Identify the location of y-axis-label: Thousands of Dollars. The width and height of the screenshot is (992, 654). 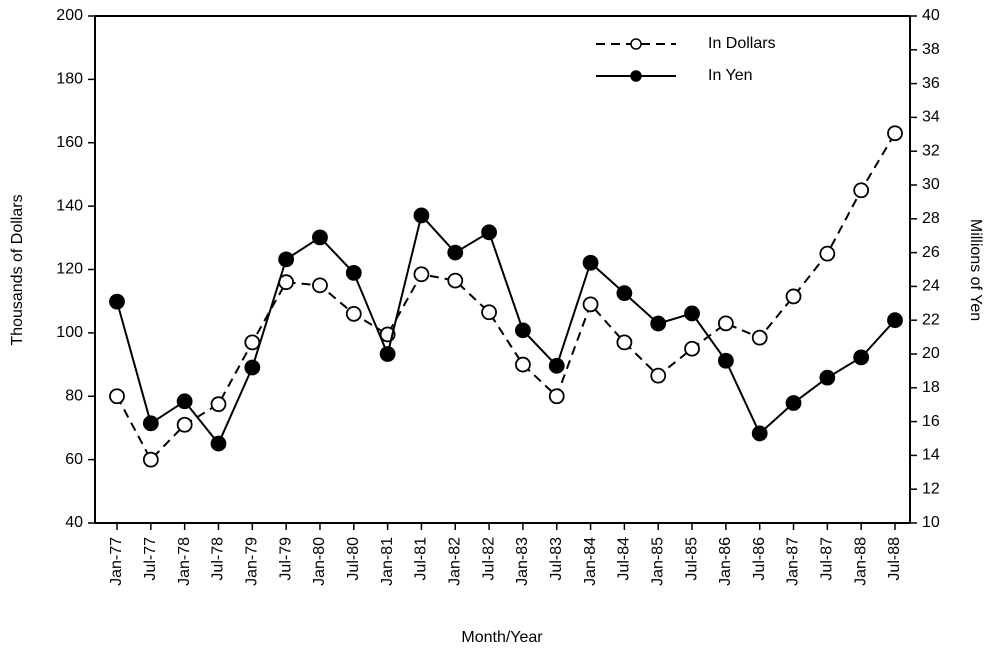
(17, 269).